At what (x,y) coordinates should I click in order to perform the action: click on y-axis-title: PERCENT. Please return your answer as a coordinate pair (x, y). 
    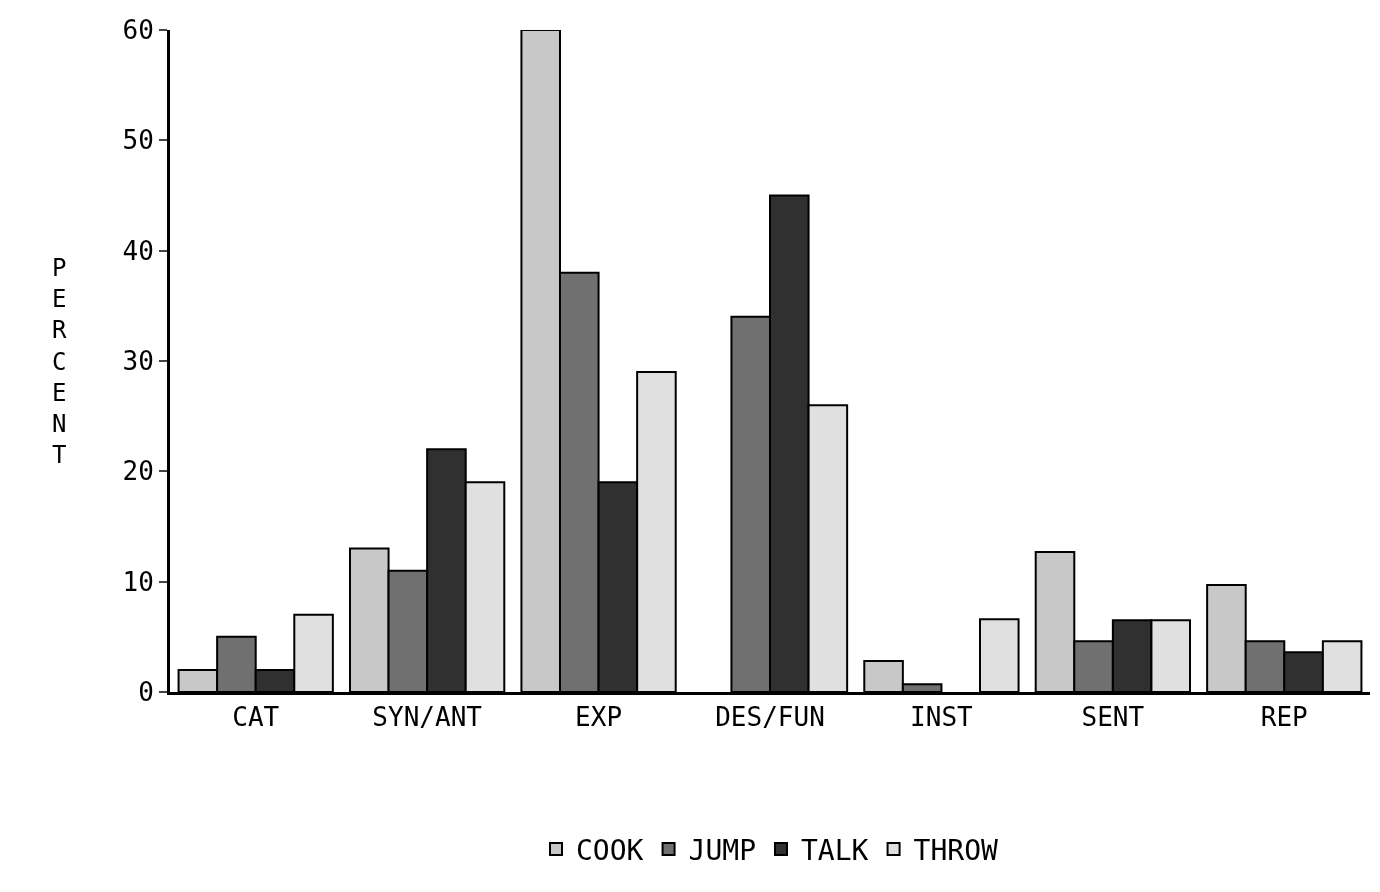
    Looking at the image, I should click on (59, 362).